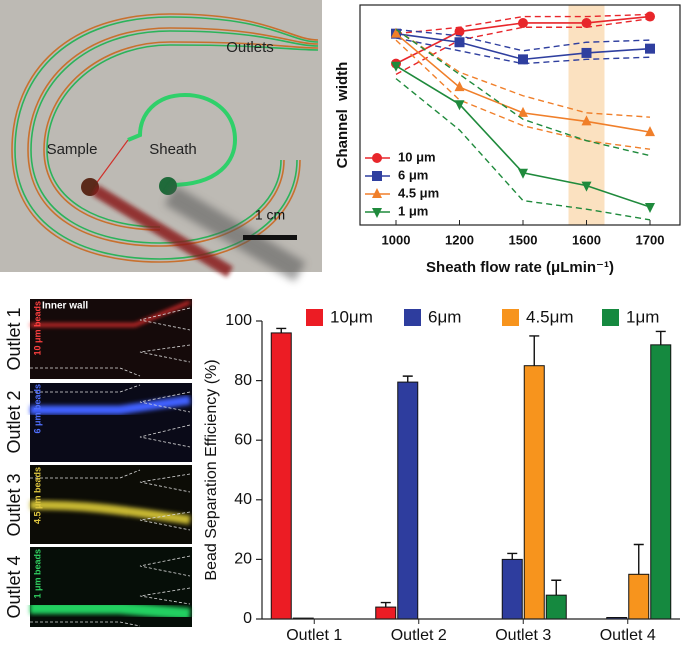  Describe the element at coordinates (520, 267) in the screenshot. I see `x-axis-label: Sheath flow rate (μLmin⁻¹)` at that location.